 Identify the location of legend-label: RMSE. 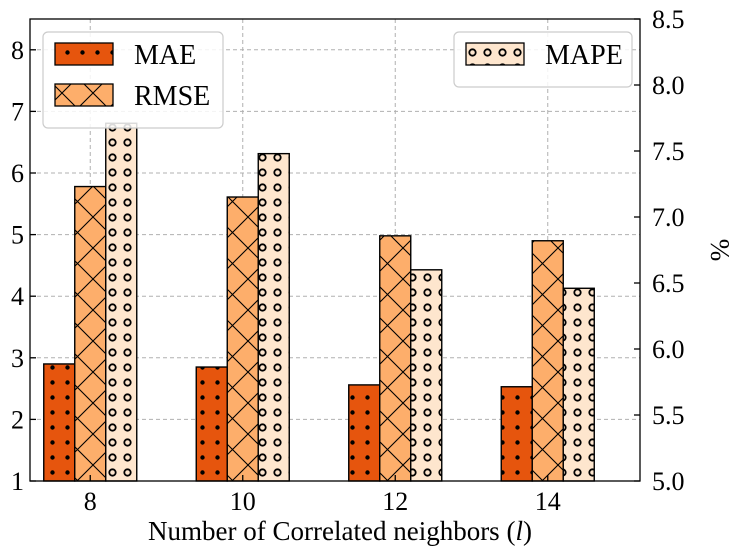
(172, 96).